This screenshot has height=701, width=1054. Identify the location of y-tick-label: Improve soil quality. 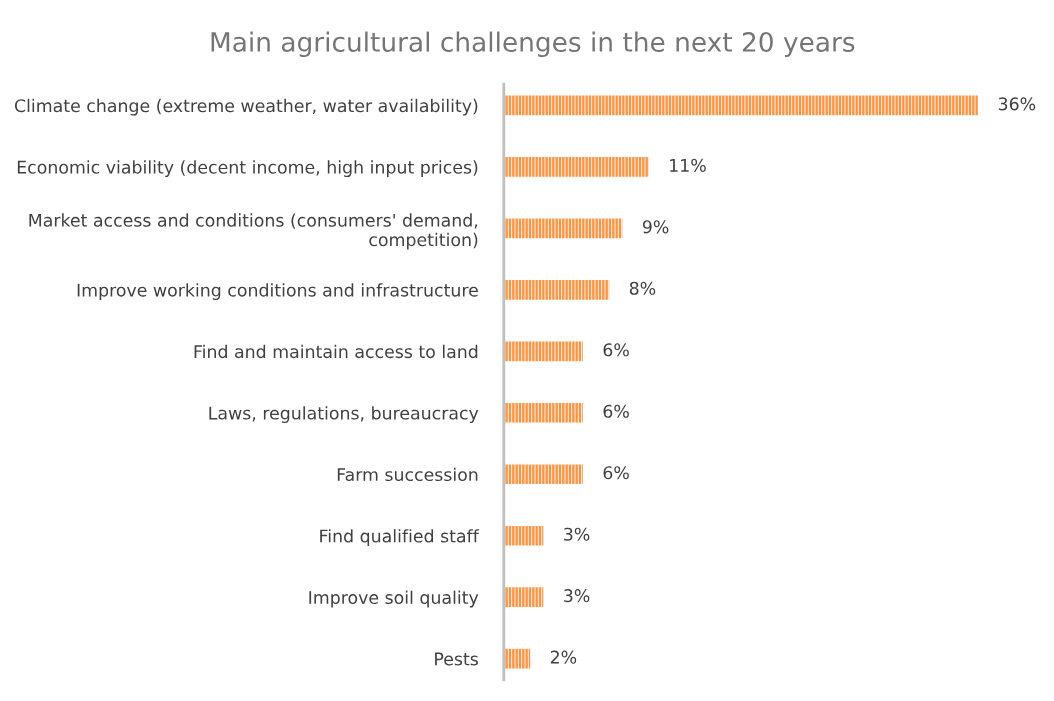
(394, 599).